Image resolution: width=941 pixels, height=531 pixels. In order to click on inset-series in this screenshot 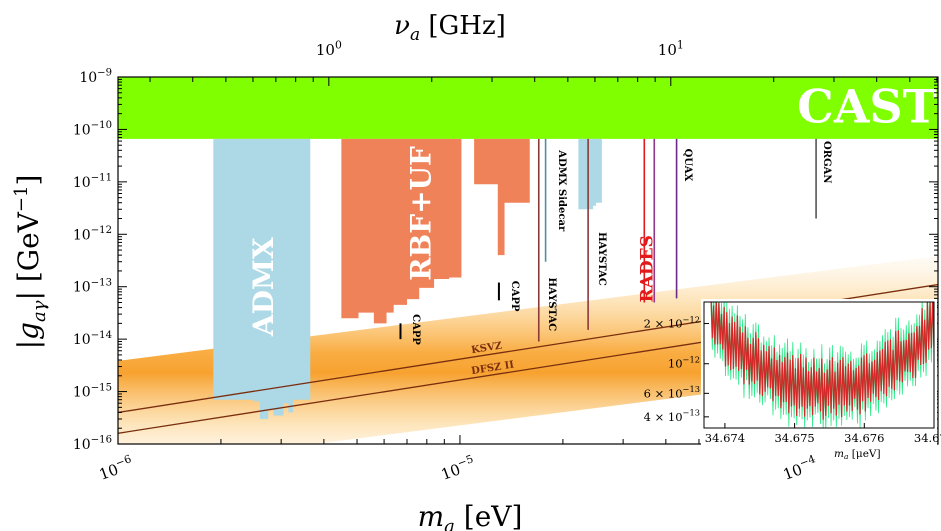, I will do `click(822, 365)`.